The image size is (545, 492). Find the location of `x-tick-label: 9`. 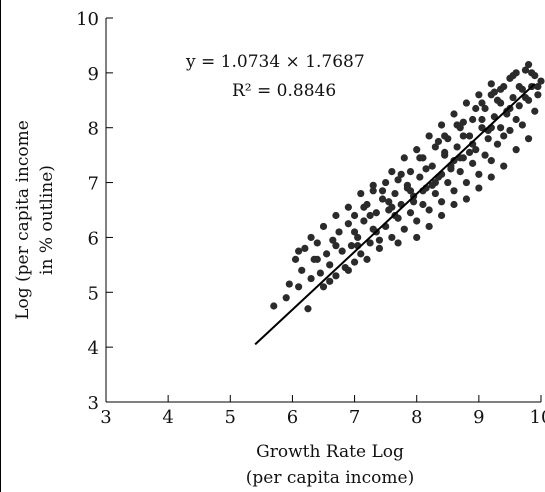

x-tick-label: 9 is located at coordinates (478, 417).